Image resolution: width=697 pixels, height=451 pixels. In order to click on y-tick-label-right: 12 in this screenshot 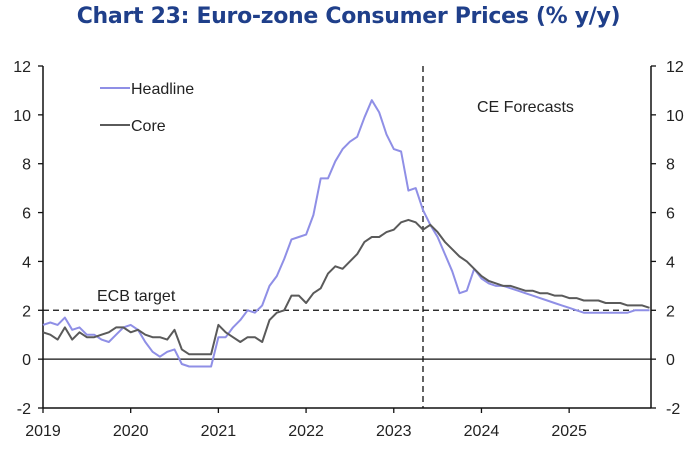, I will do `click(675, 67)`.